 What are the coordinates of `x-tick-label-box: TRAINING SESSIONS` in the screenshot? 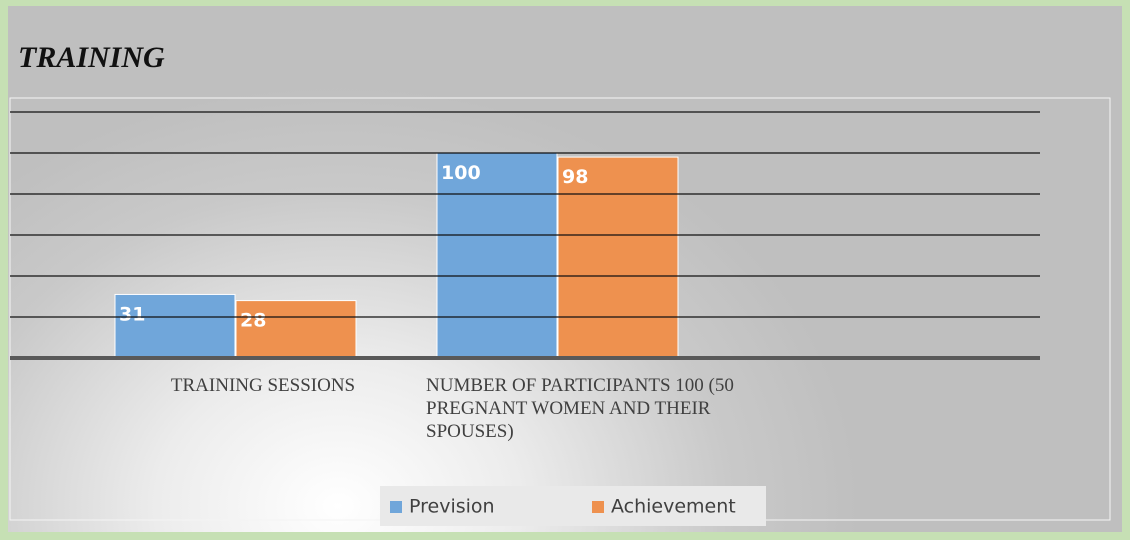 It's located at (263, 385).